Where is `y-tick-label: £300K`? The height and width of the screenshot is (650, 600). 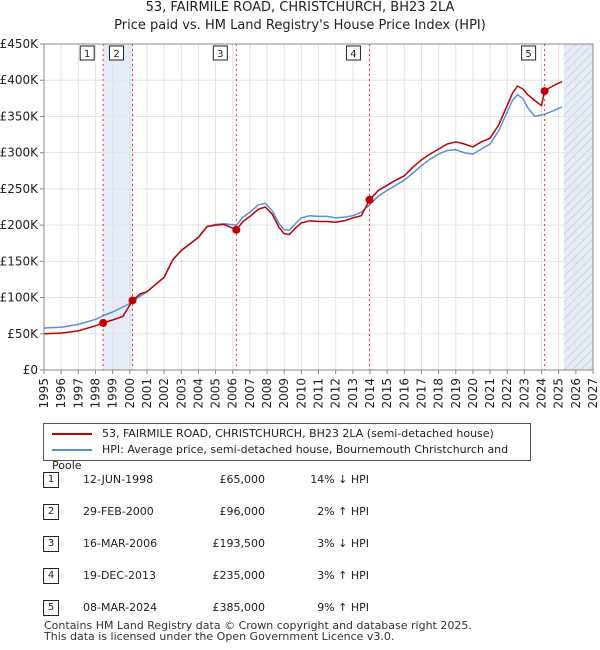 y-tick-label: £300K is located at coordinates (19, 153).